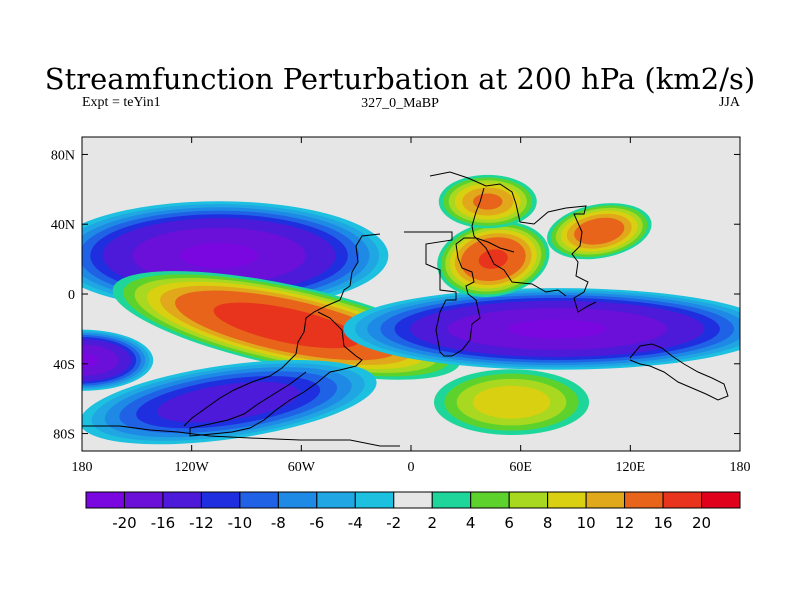  Describe the element at coordinates (192, 467) in the screenshot. I see `x-tick-label: 120W` at that location.